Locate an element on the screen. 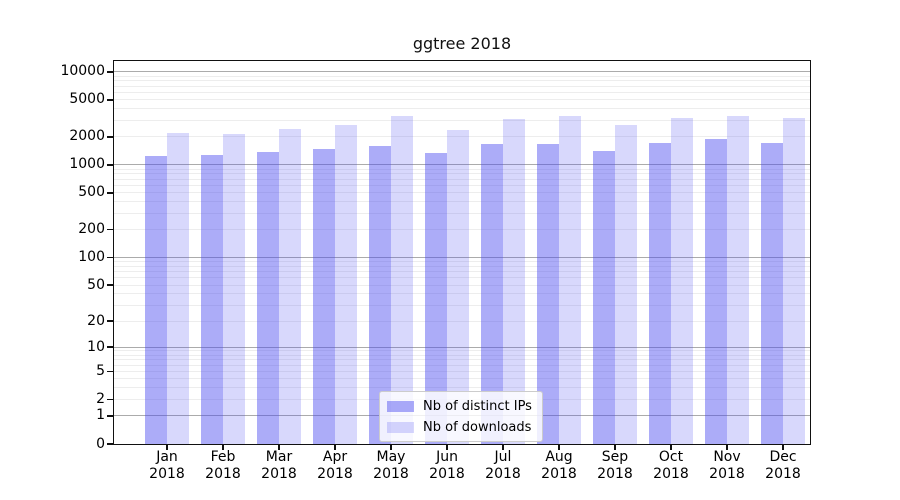  x-tick-label: Mar 2018 is located at coordinates (279, 466).